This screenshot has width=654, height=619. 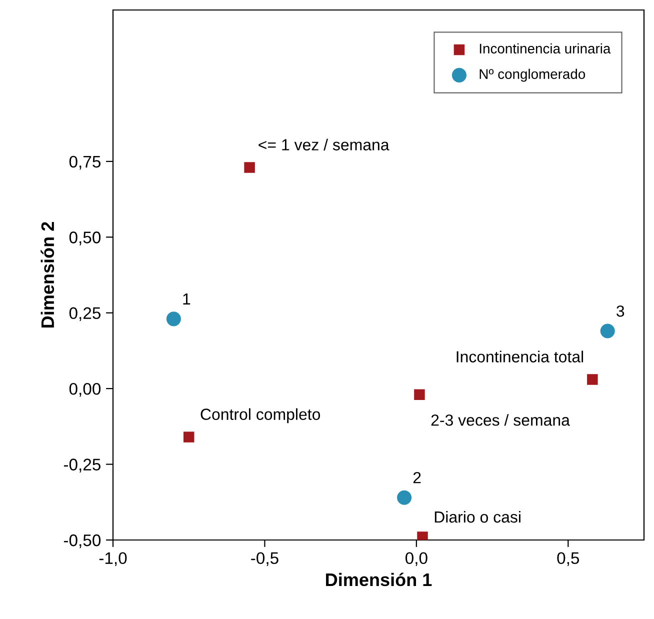 I want to click on y-tick-label: 0,25, so click(x=84, y=314).